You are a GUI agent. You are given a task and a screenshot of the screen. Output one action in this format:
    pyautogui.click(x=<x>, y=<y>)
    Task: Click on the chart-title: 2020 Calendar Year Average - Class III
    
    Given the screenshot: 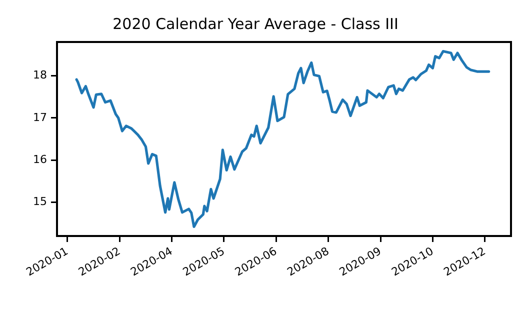 What is the action you would take?
    pyautogui.click(x=255, y=23)
    